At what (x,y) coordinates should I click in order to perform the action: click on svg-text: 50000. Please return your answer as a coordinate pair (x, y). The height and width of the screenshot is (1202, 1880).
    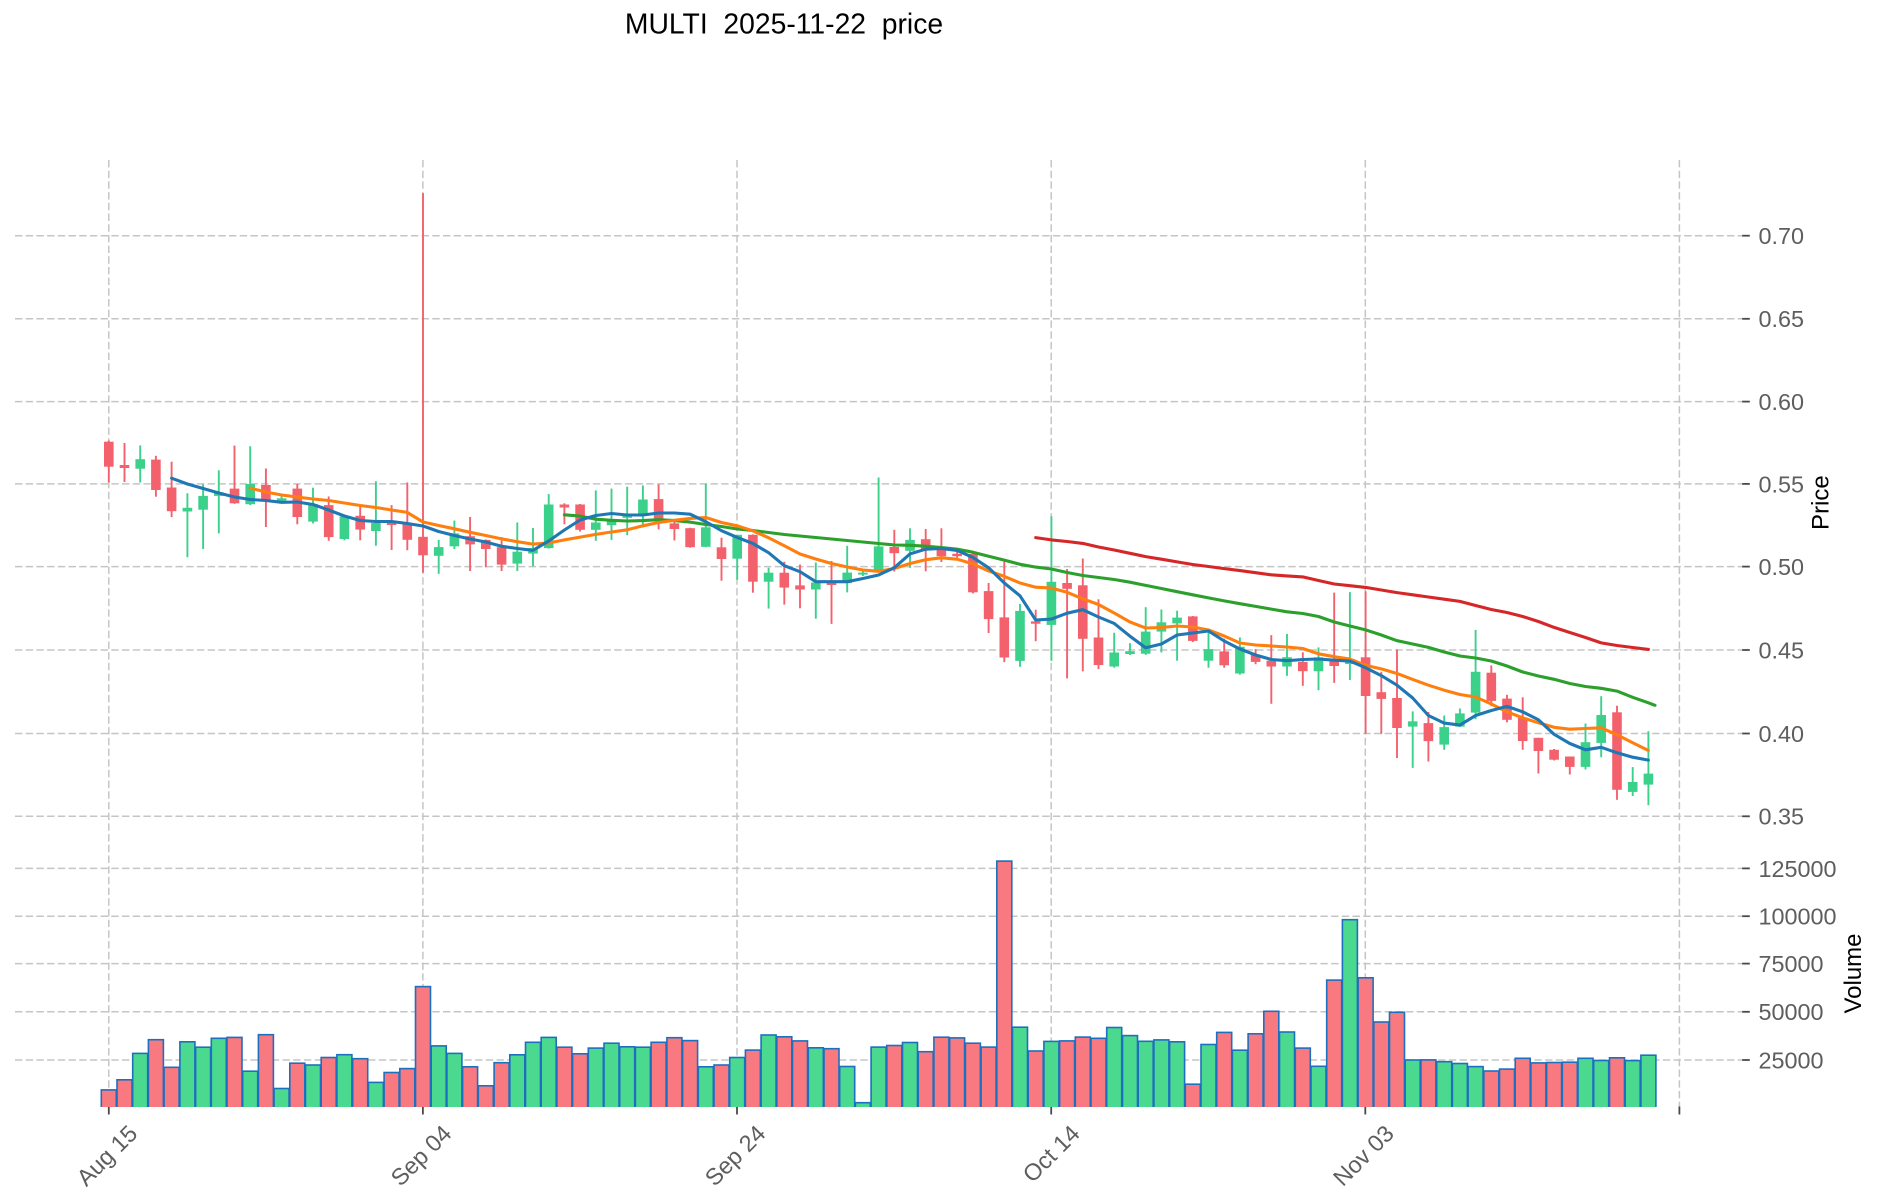
    Looking at the image, I should click on (1791, 1012).